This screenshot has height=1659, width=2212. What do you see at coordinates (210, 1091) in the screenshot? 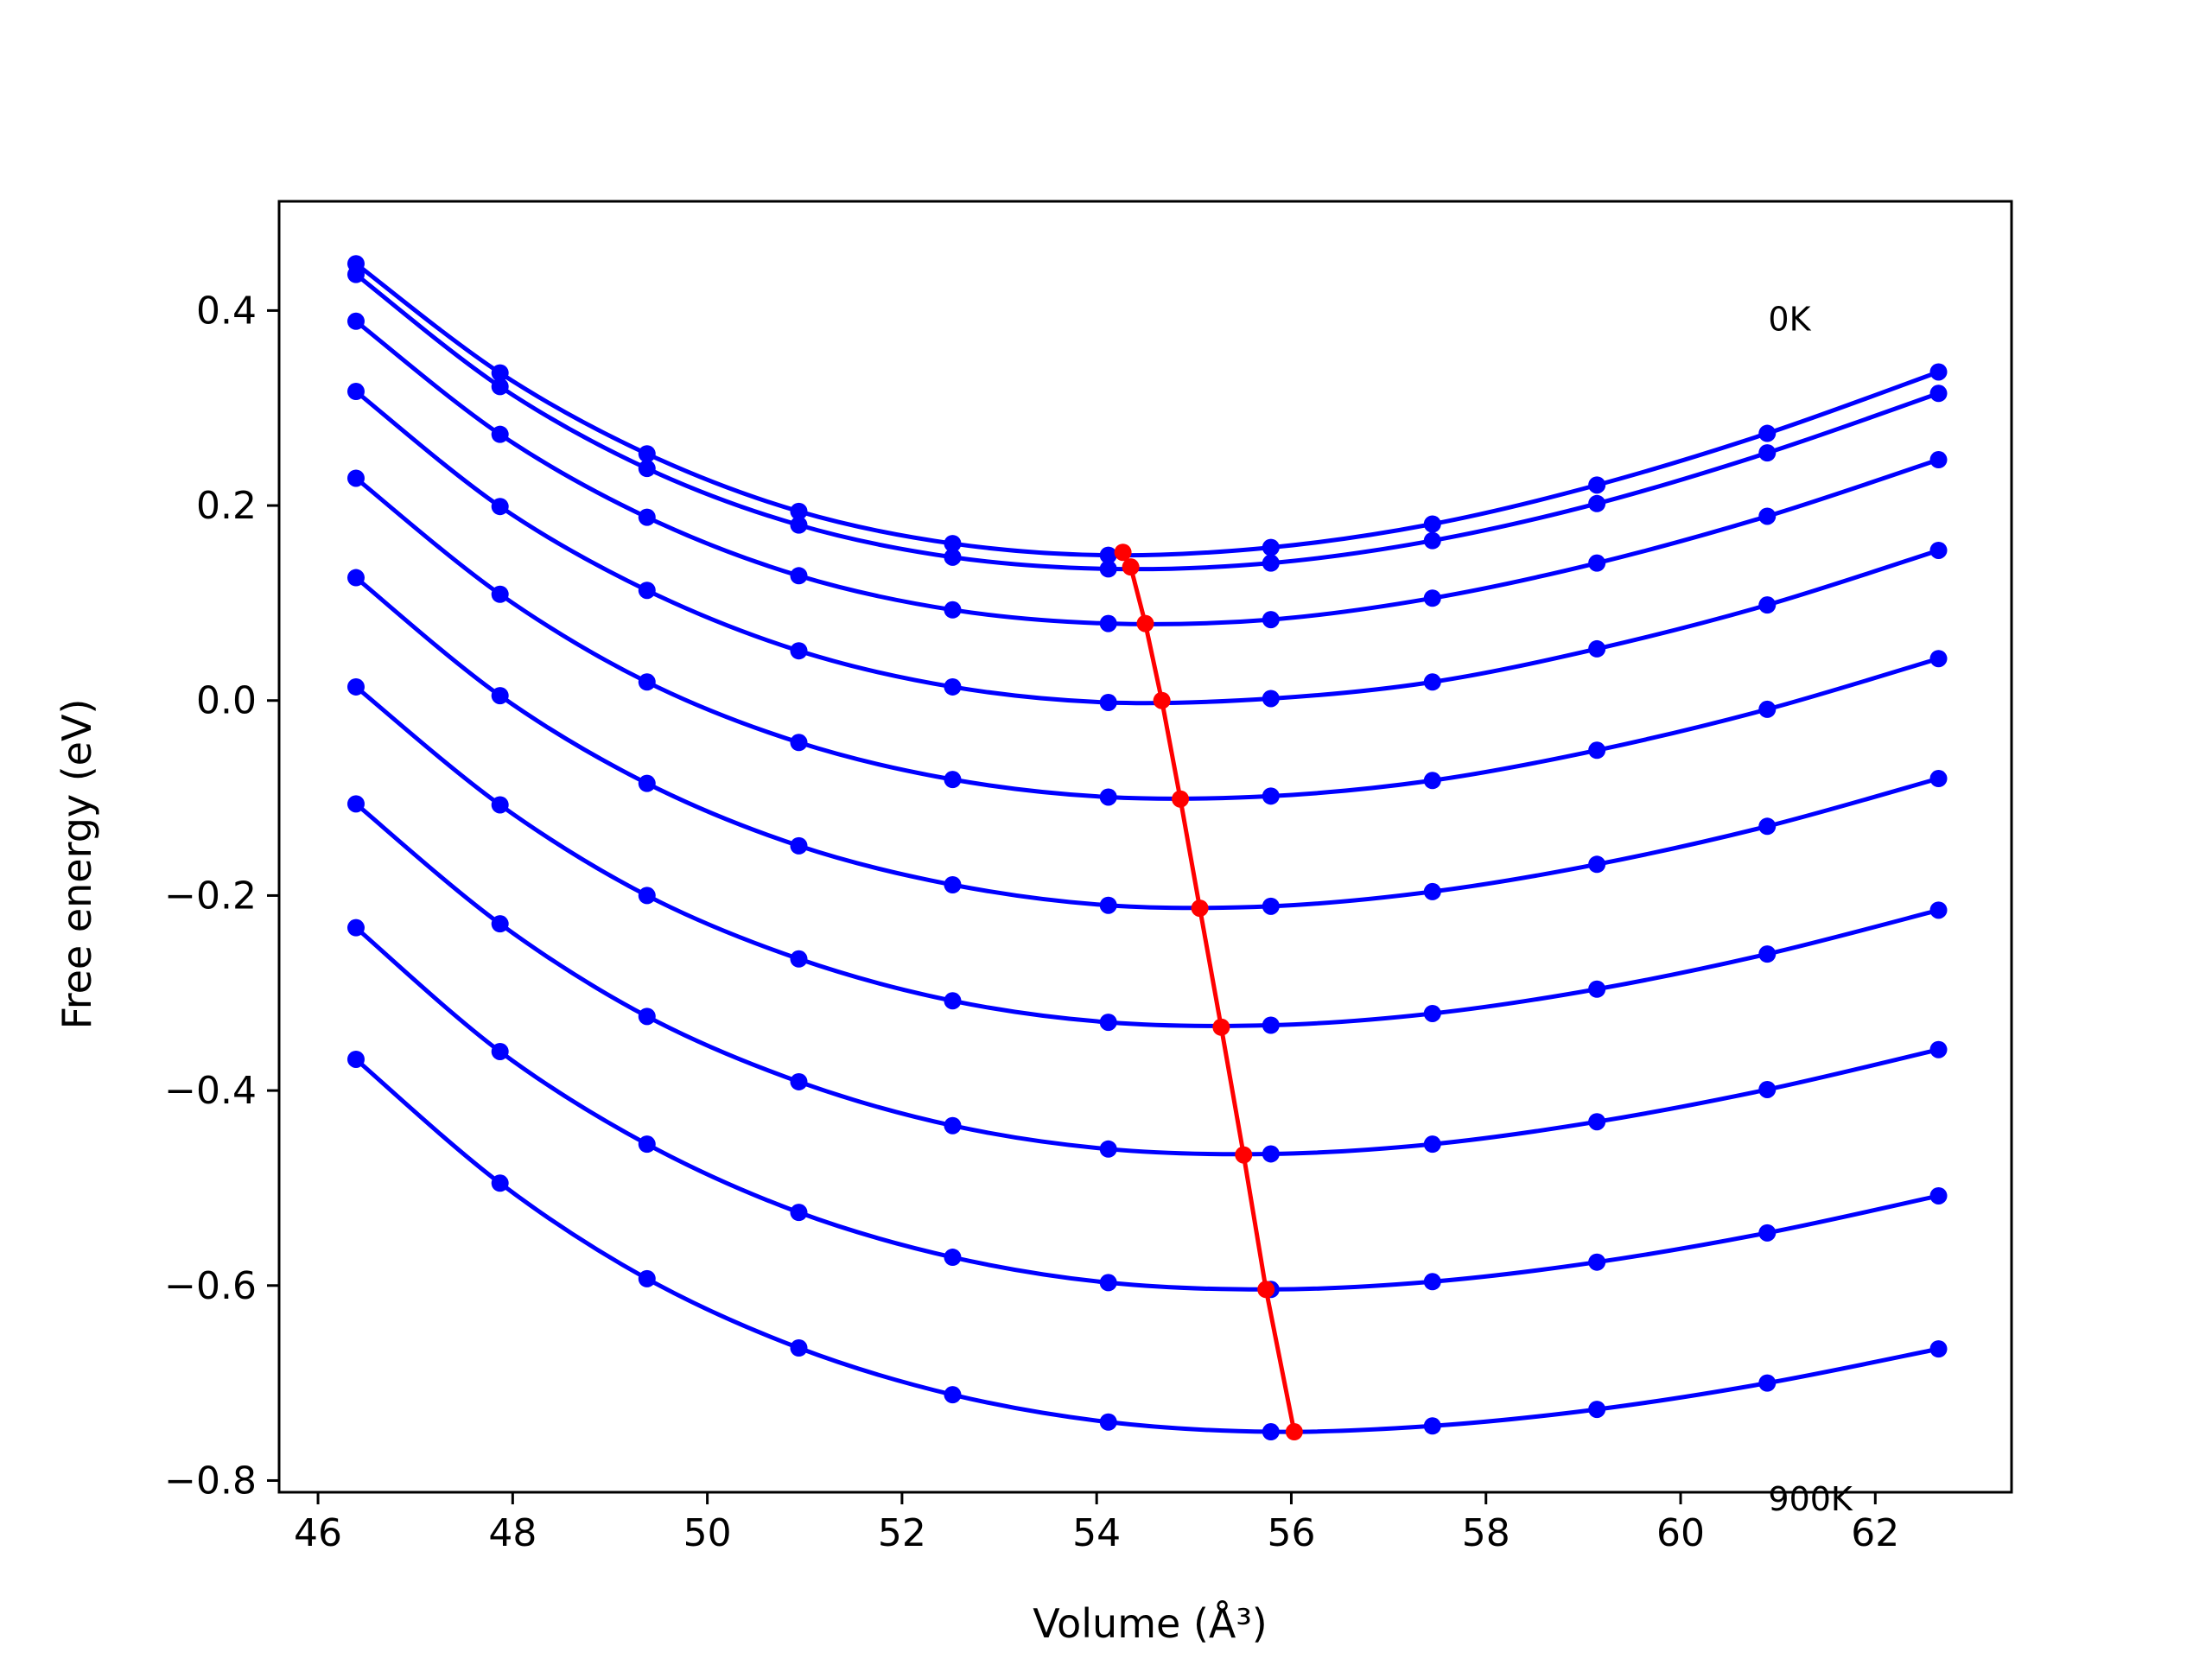
I see `y-tick-label: −0.4` at bounding box center [210, 1091].